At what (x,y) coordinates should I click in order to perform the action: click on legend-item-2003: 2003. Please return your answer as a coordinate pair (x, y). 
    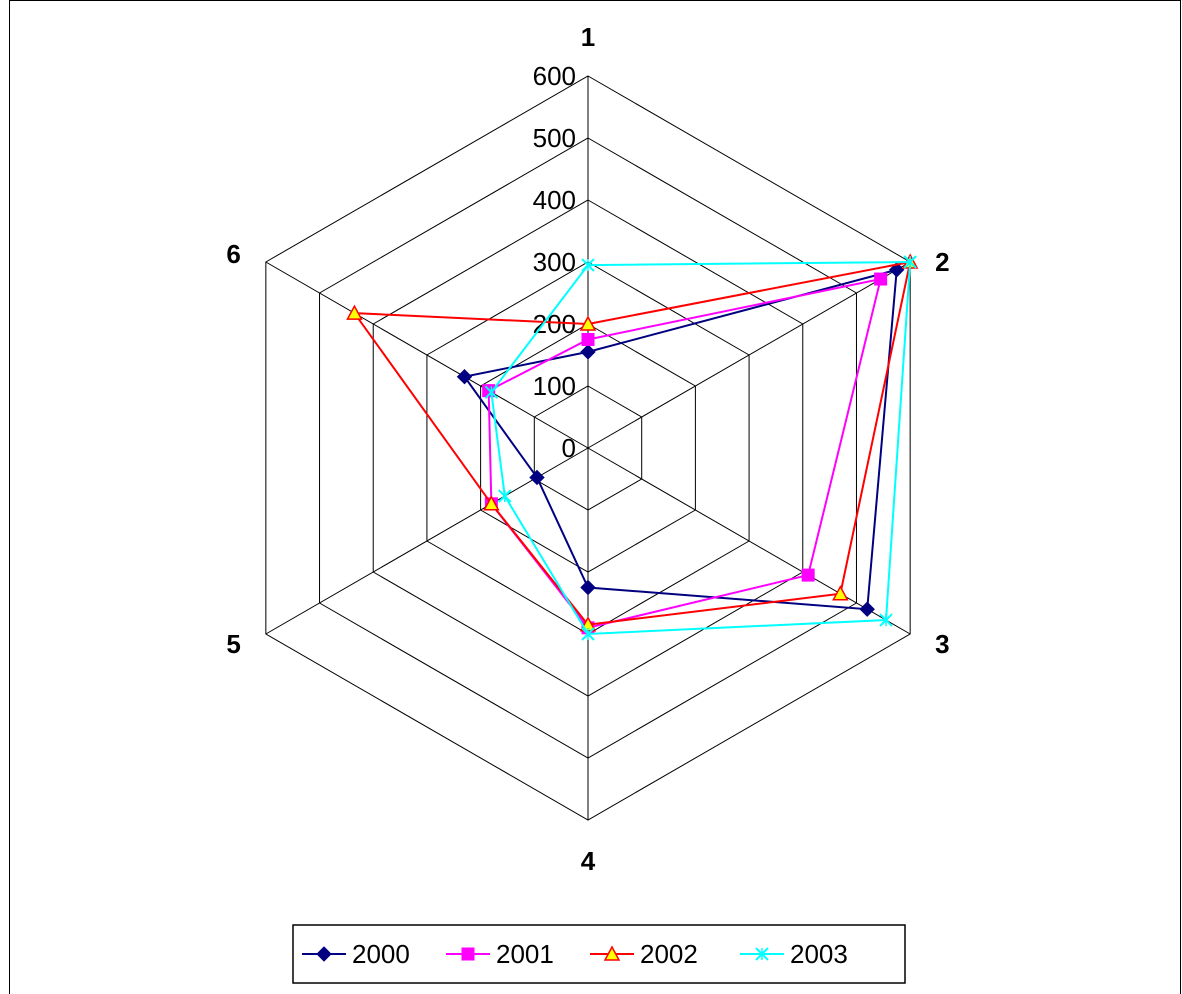
    Looking at the image, I should click on (794, 954).